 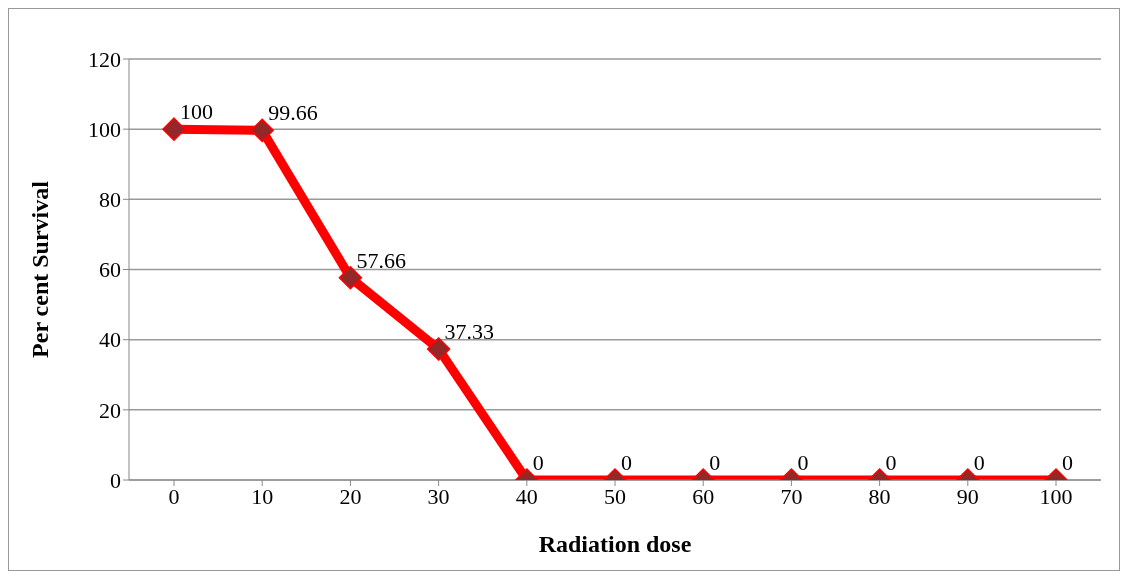 I want to click on y-tick-label: 0, so click(x=115, y=480).